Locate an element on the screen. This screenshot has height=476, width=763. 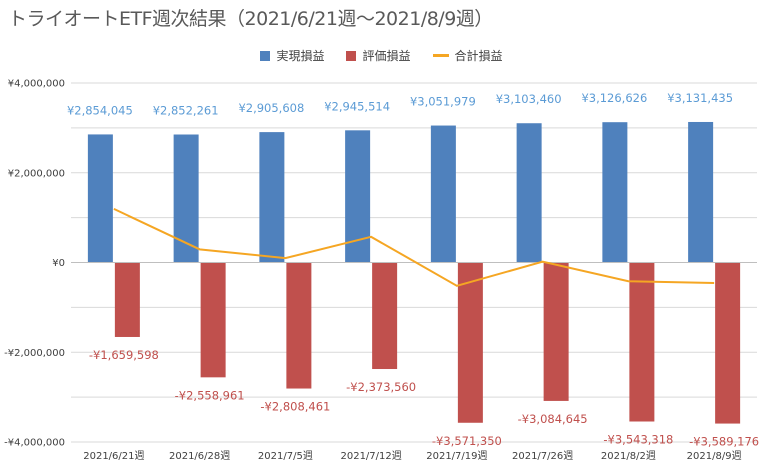
y-tick-label: -¥2,000,000 is located at coordinates (34, 353).